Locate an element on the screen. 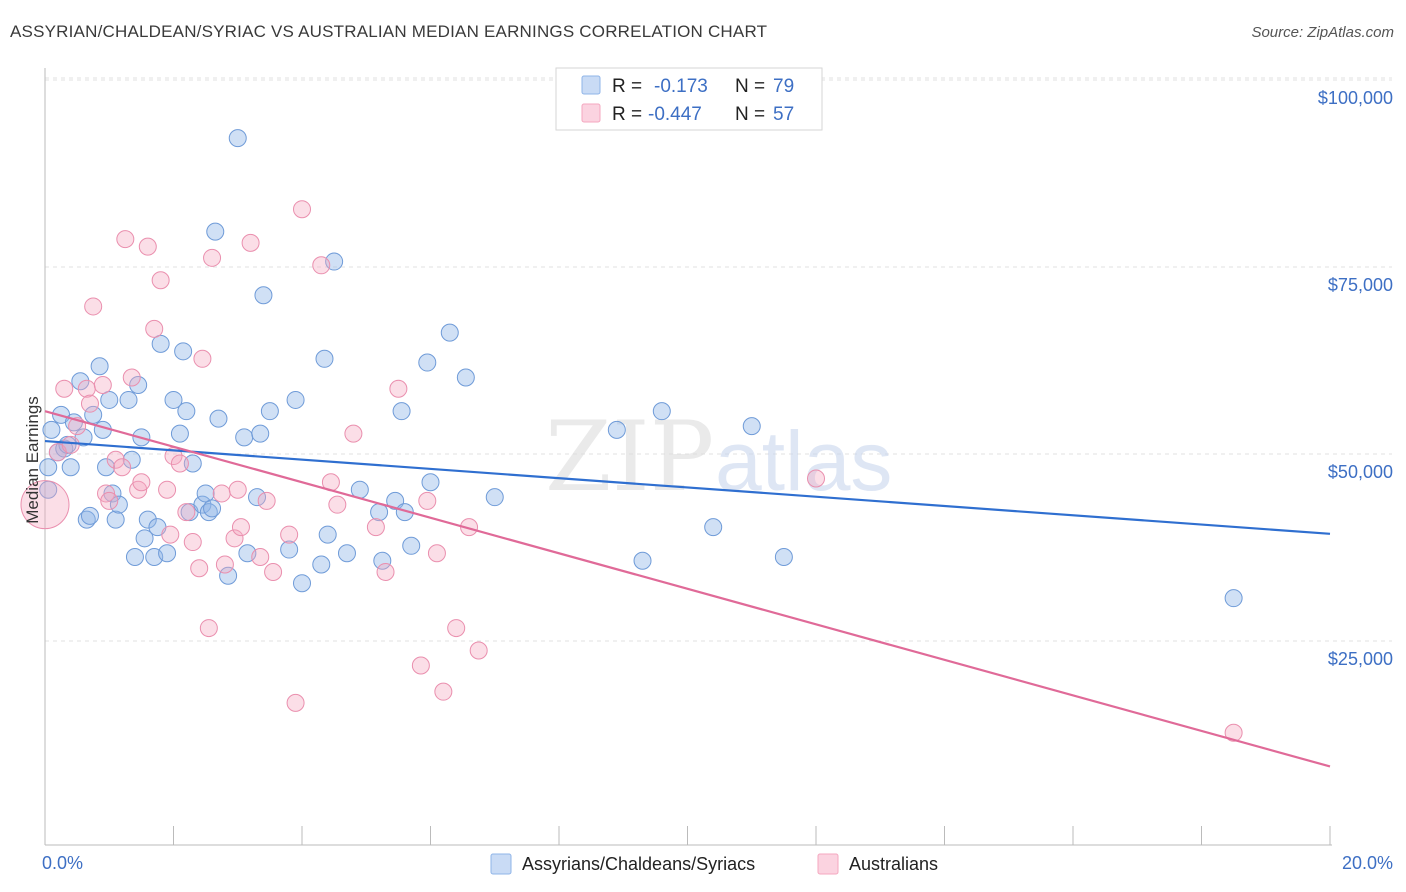  legend-r-value-2: -0.447 is located at coordinates (675, 114).